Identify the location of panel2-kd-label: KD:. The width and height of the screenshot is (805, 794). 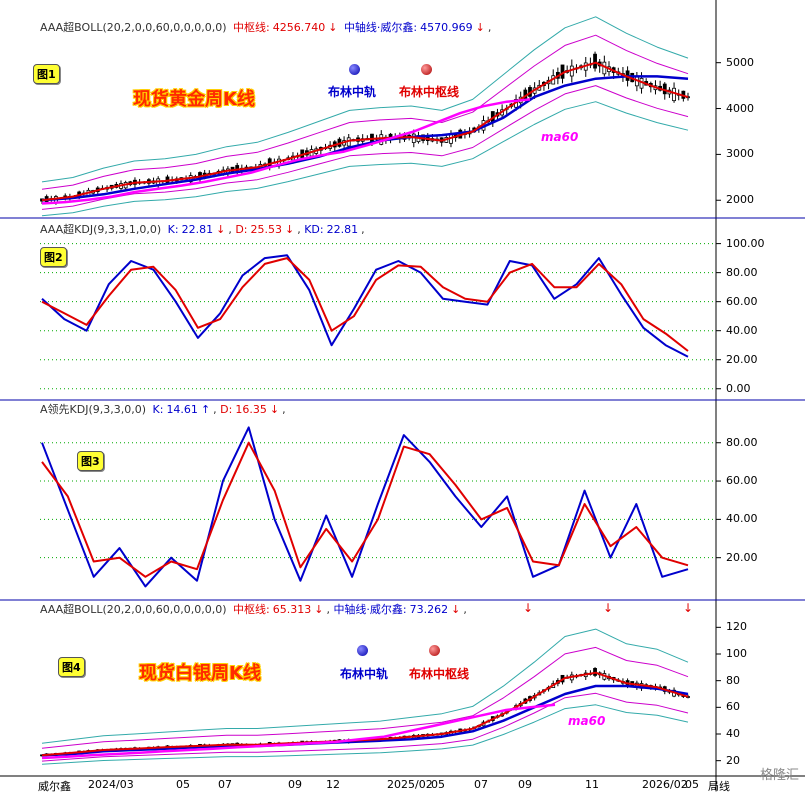
(314, 229).